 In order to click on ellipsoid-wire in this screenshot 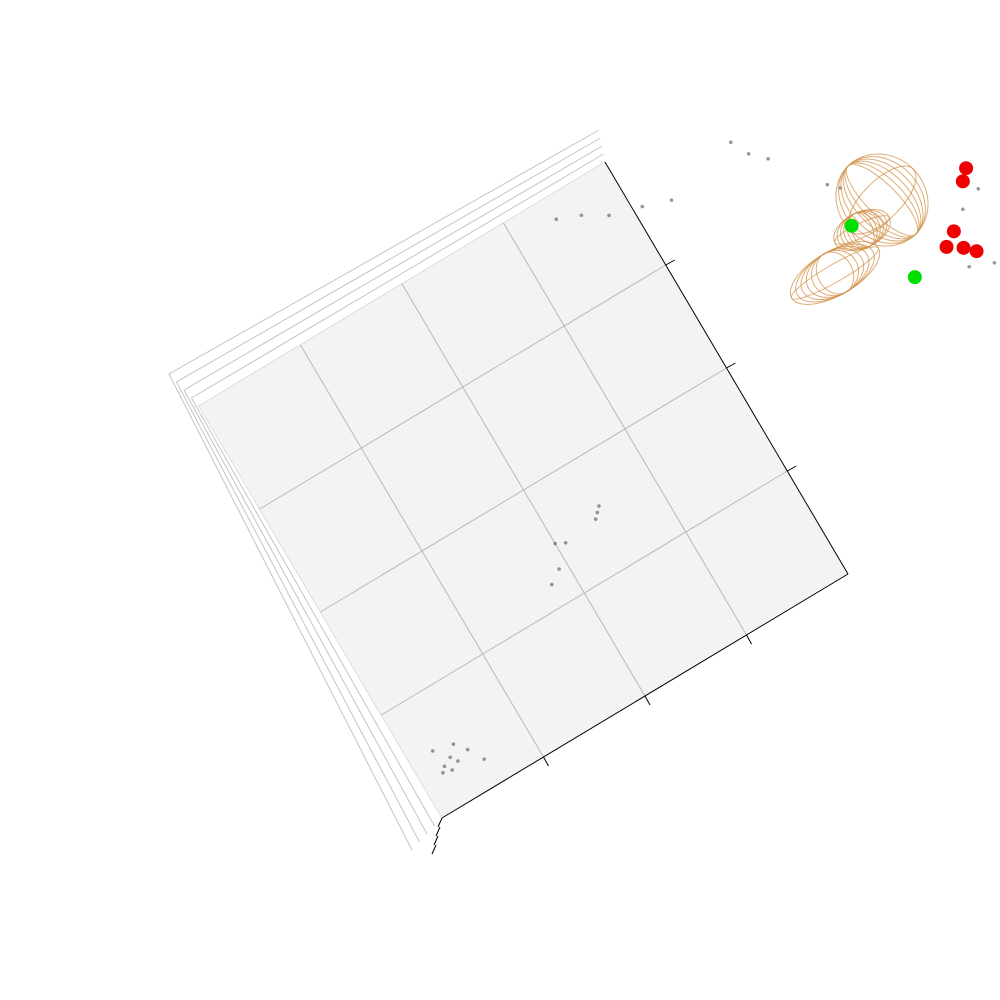, I will do `click(835, 273)`.